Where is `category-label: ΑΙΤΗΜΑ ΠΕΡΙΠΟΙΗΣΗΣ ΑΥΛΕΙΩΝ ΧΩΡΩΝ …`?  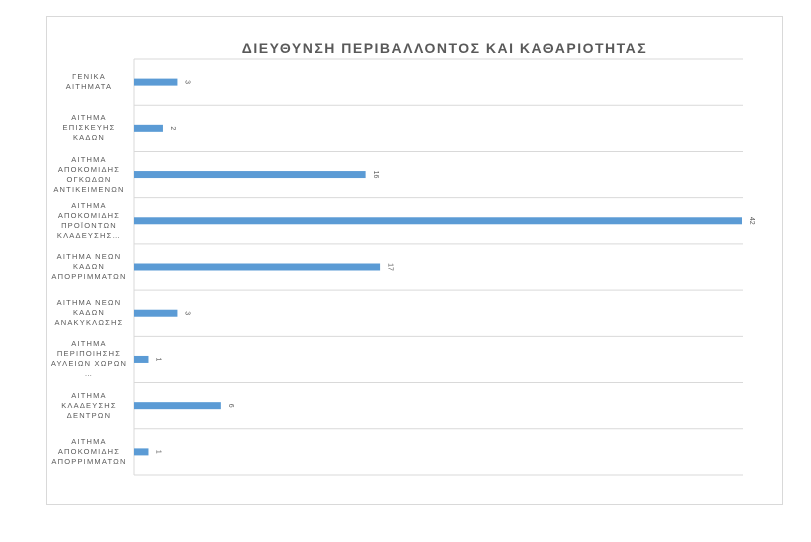 category-label: ΑΙΤΗΜΑ ΠΕΡΙΠΟΙΗΣΗΣ ΑΥΛΕΙΩΝ ΧΩΡΩΝ … is located at coordinates (89, 359).